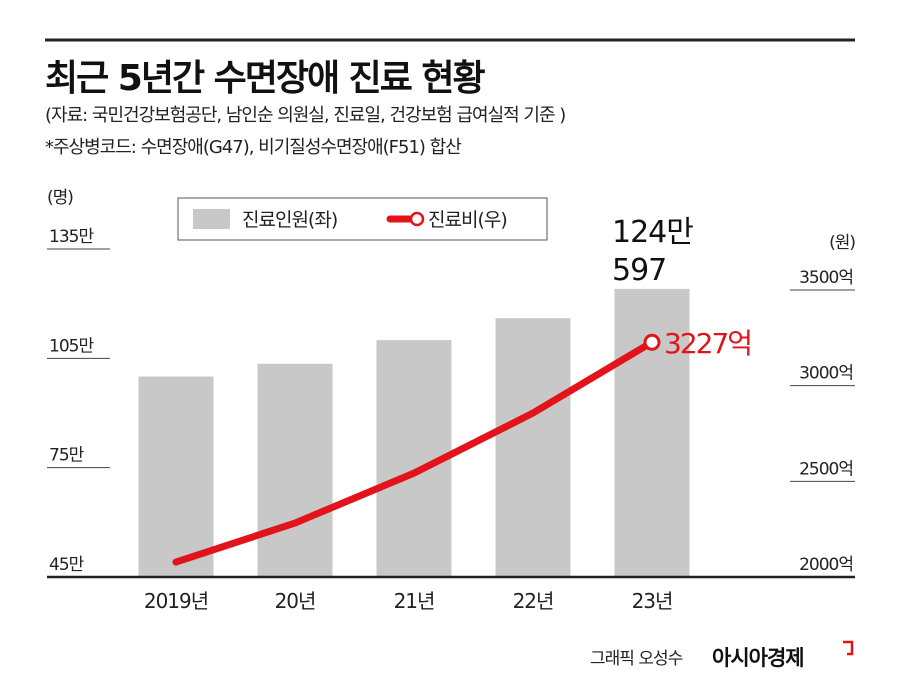  What do you see at coordinates (707, 343) in the screenshot?
I see `line-annotation: 3227억` at bounding box center [707, 343].